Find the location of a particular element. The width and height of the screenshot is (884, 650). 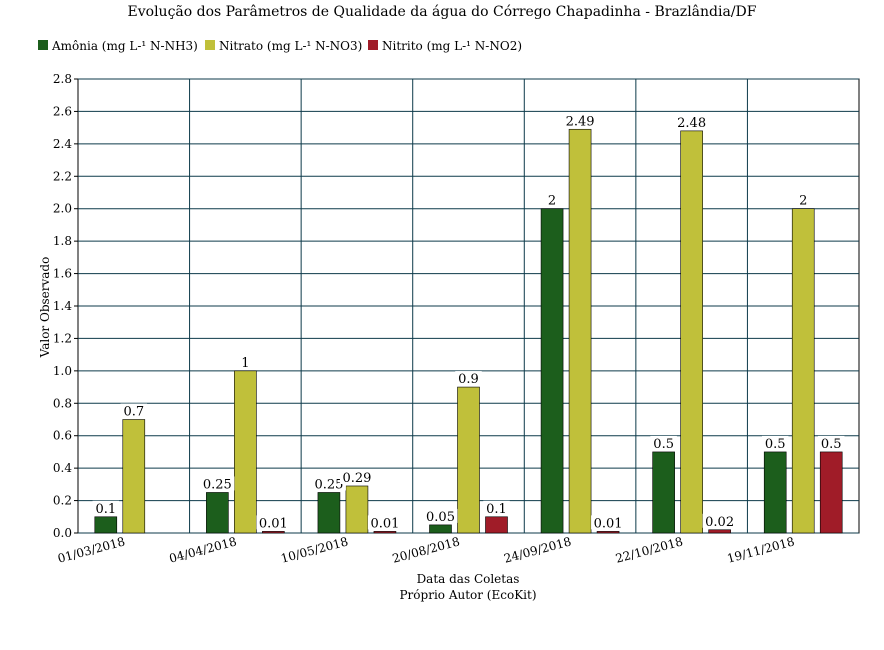

y-tick-label: 1.2 is located at coordinates (62, 338).